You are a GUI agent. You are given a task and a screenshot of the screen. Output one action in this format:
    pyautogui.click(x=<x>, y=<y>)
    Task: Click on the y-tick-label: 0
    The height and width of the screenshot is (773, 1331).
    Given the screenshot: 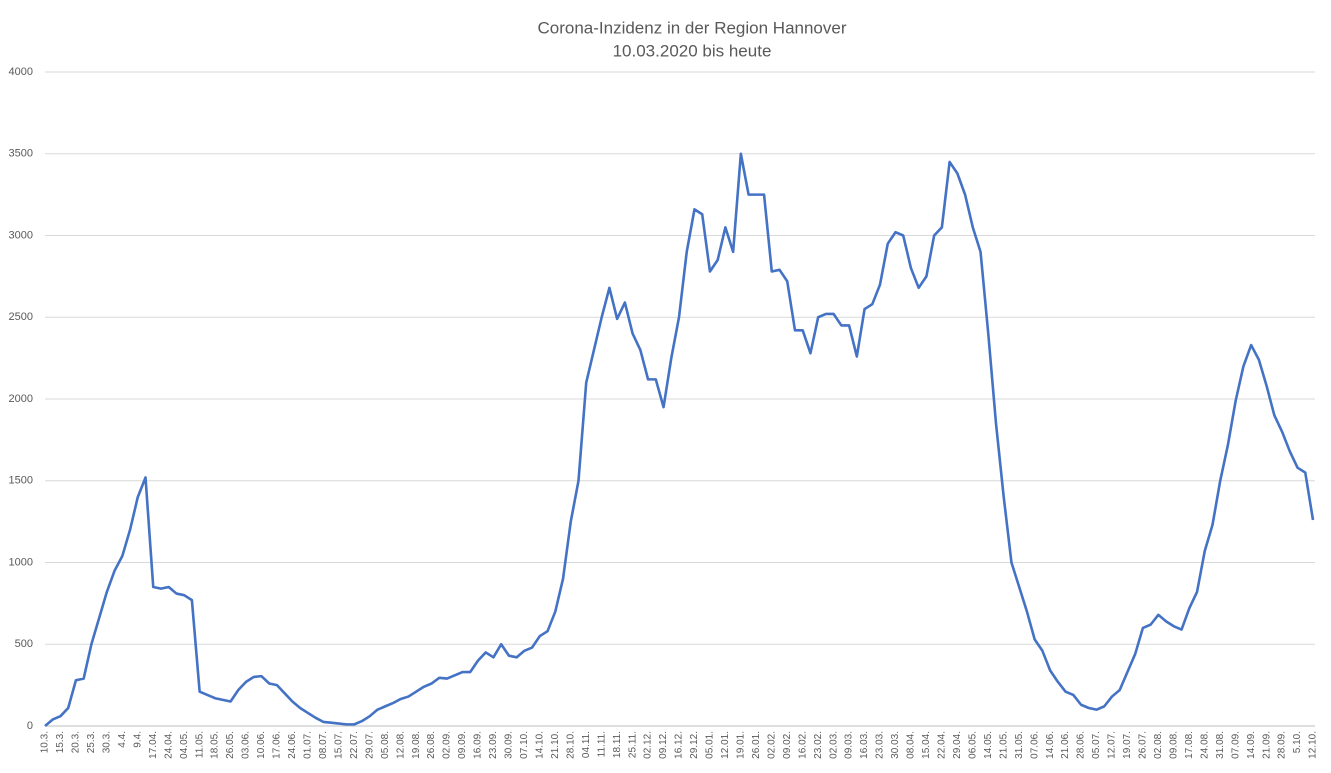 What is the action you would take?
    pyautogui.click(x=30, y=726)
    